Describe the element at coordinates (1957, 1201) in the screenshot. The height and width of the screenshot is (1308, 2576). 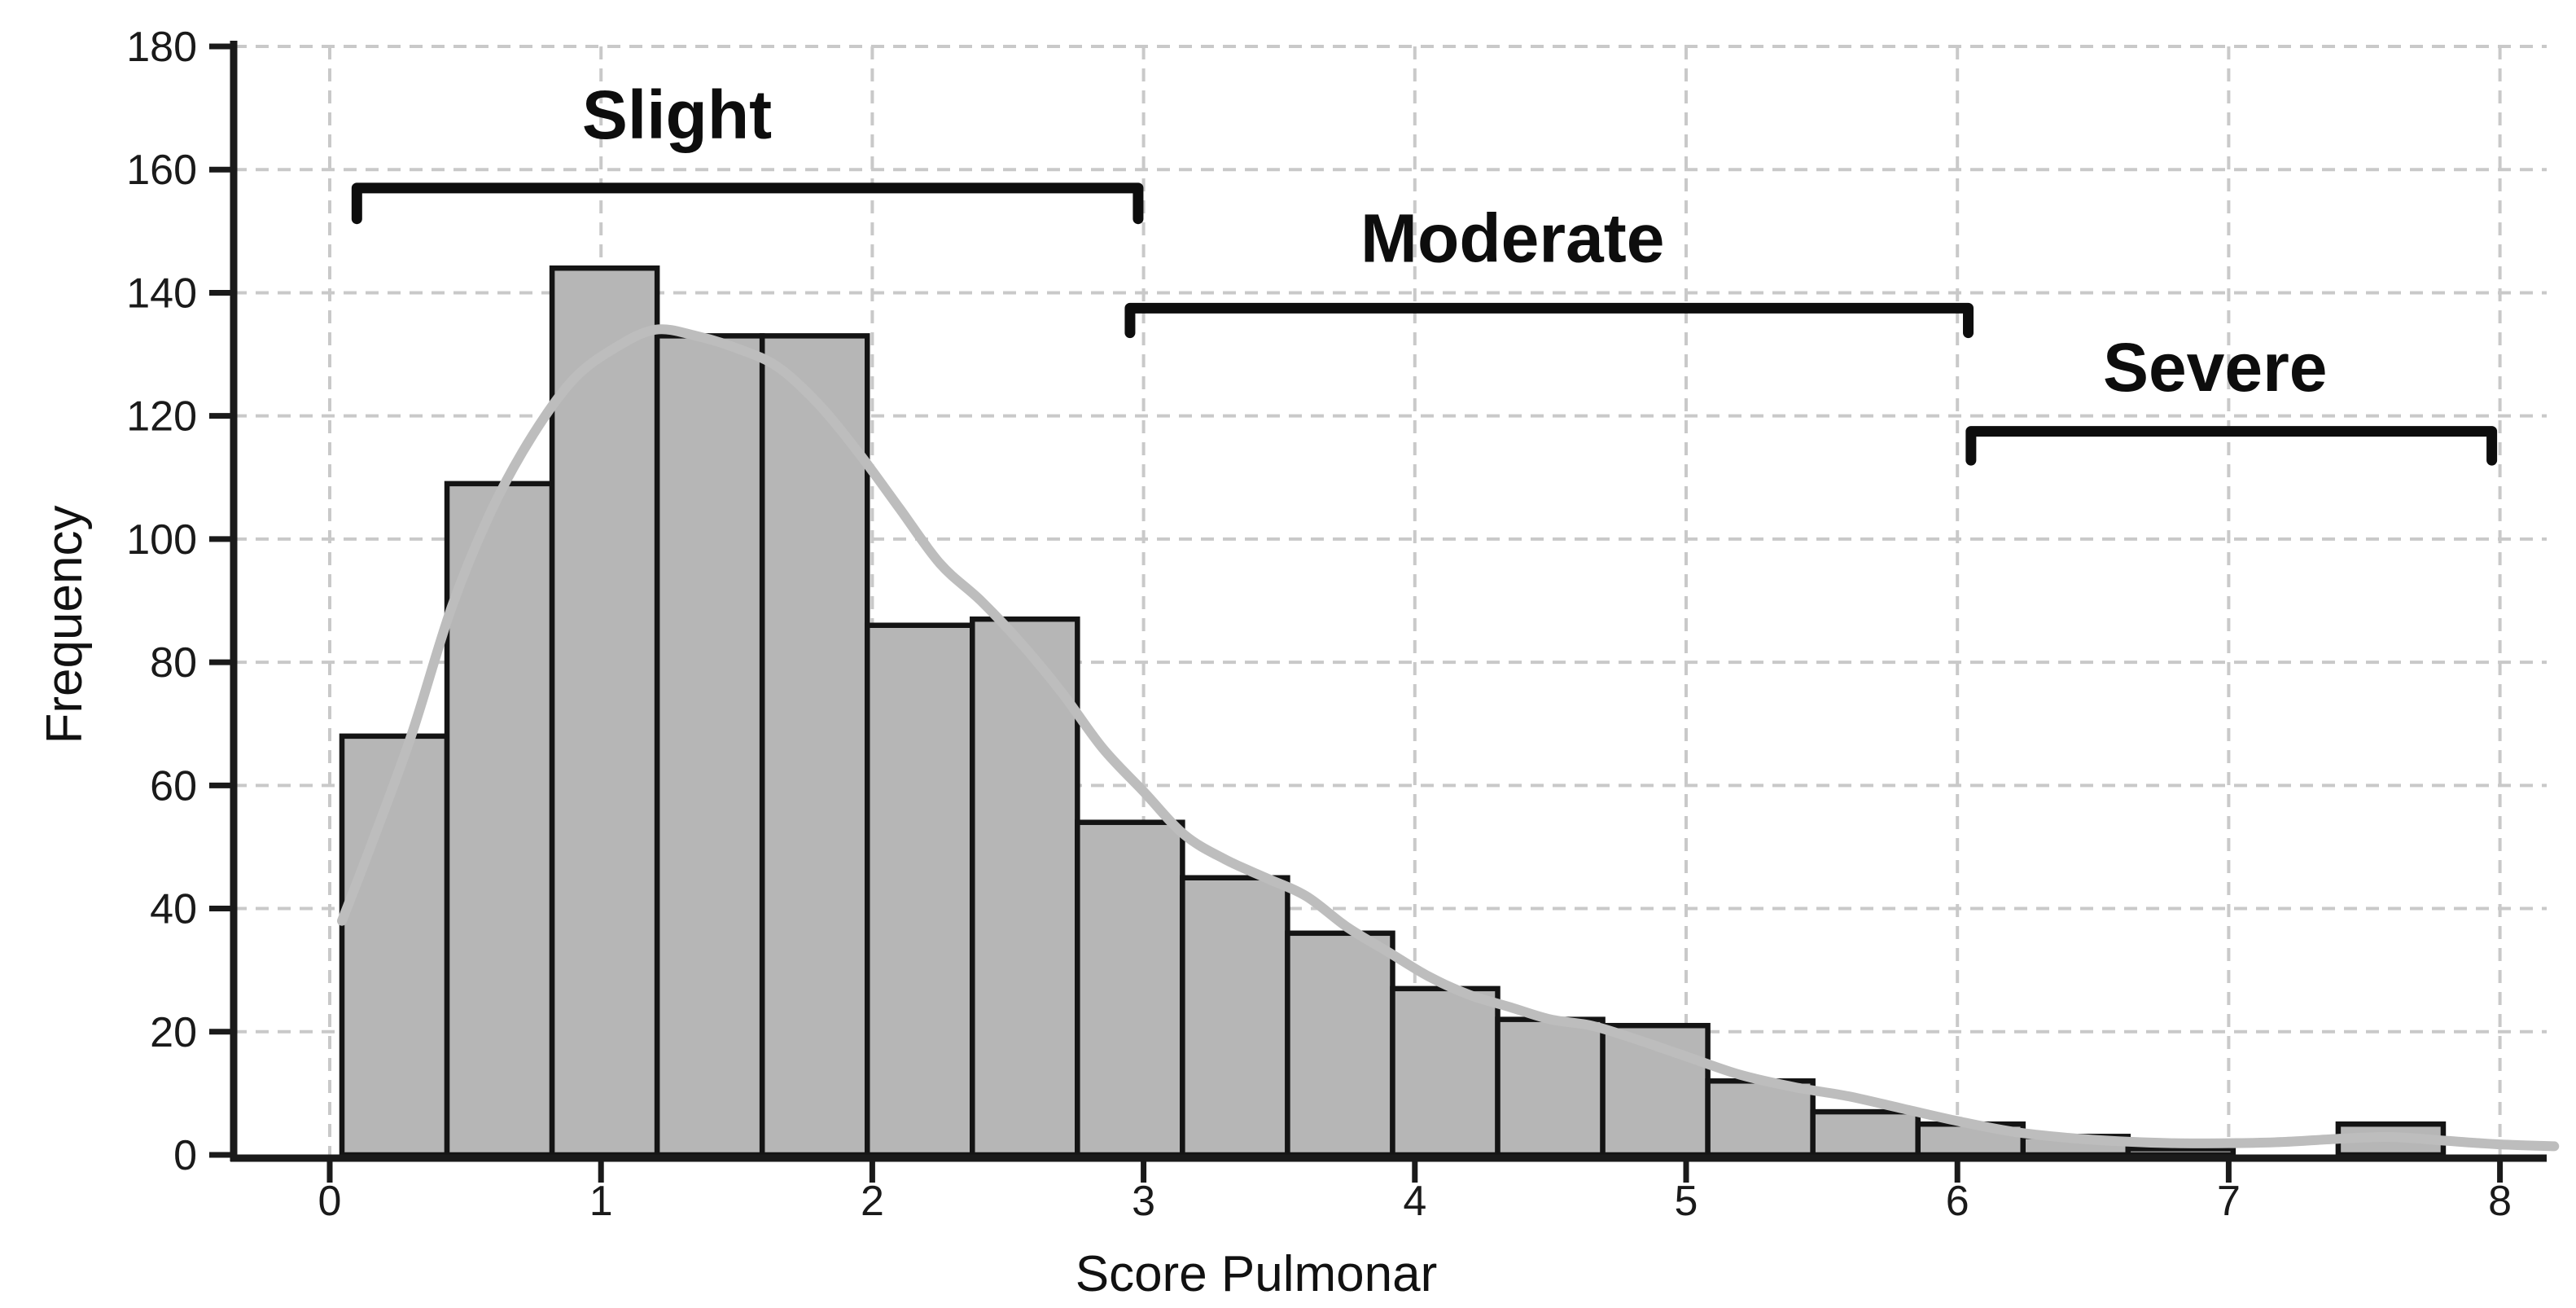
I see `x-tick-label: 6` at that location.